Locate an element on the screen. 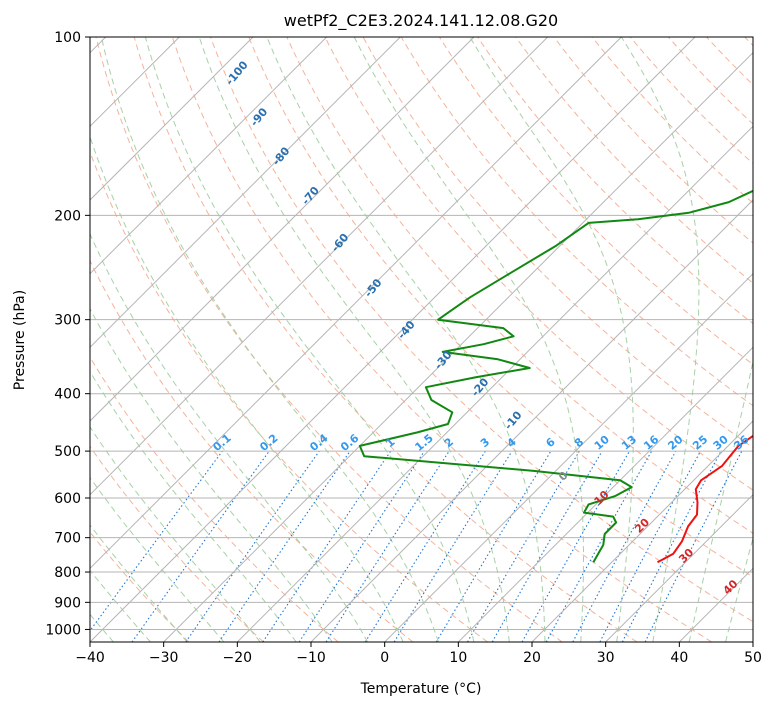 The height and width of the screenshot is (708, 775). x-axis-ticks: −40 −30 −20 −10 0 10 20 30 40 50 is located at coordinates (418, 654).